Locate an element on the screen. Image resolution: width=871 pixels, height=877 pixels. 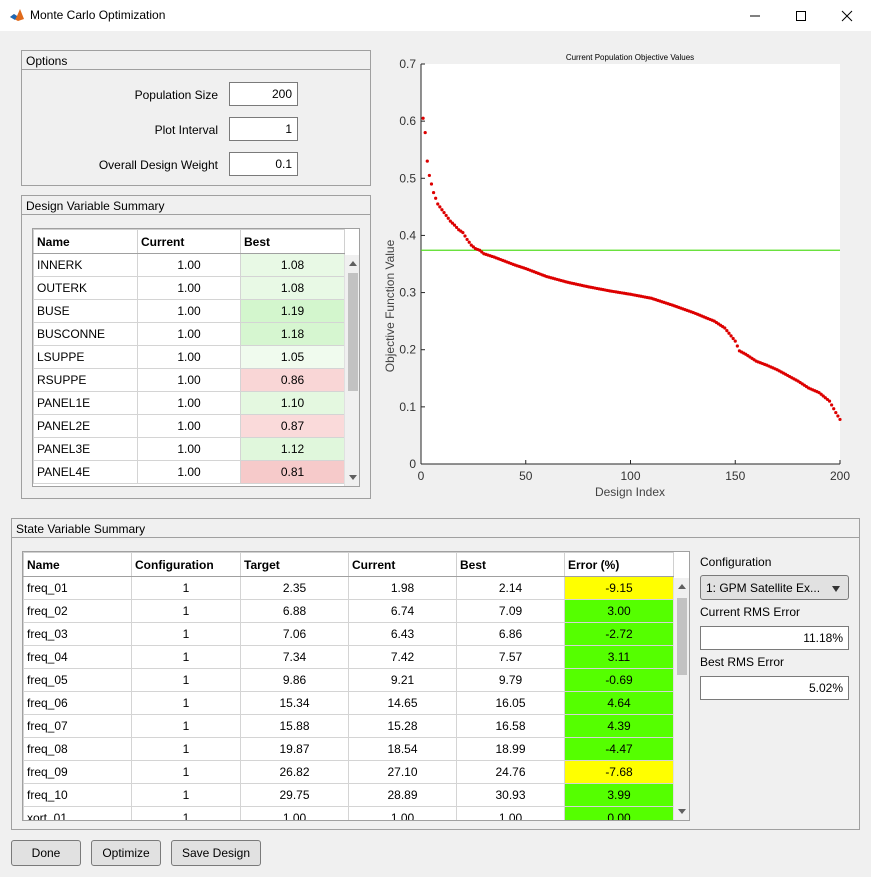
cell-best: 16.58 is located at coordinates (510, 726).